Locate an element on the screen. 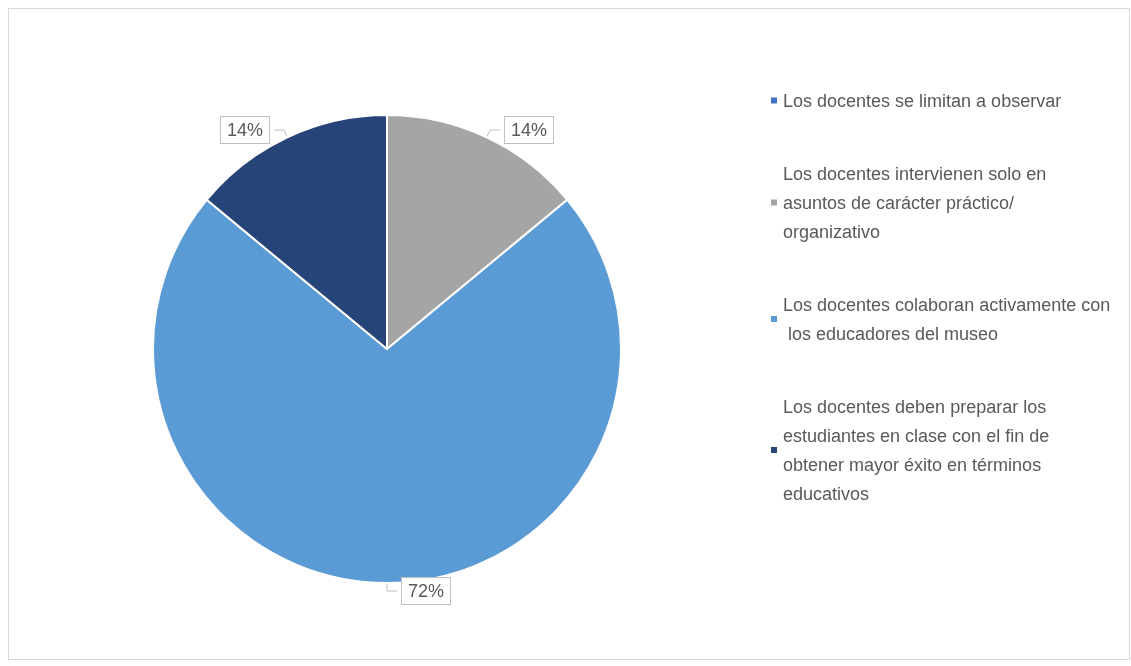  legend-label: Los docentes colaboran activamente con los educadores del museo is located at coordinates (947, 319).